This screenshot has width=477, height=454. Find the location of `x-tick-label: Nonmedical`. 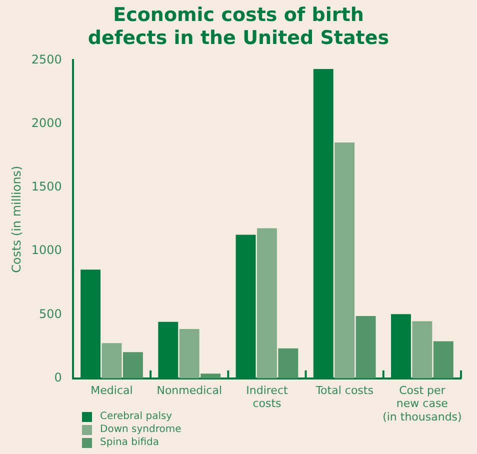

x-tick-label: Nonmedical is located at coordinates (189, 390).